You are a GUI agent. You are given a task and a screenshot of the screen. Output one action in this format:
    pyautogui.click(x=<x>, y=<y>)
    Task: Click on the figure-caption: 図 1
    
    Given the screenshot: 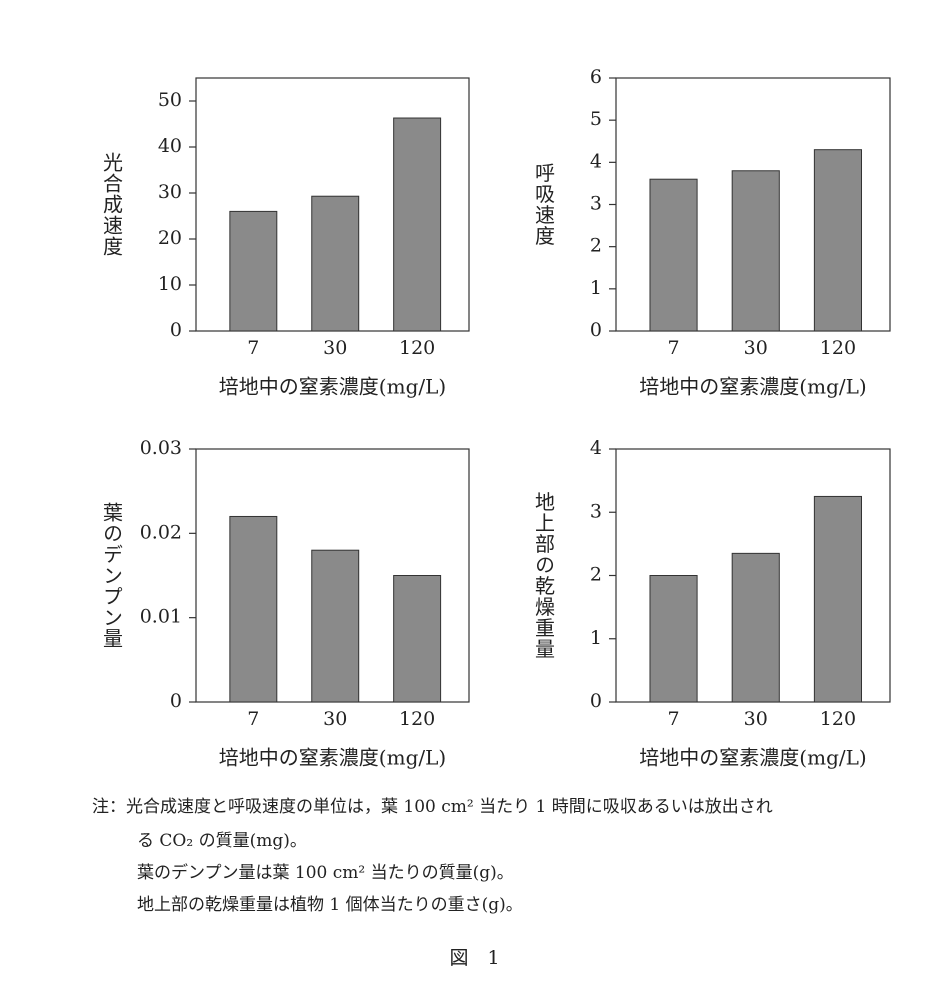 What is the action you would take?
    pyautogui.click(x=474, y=958)
    